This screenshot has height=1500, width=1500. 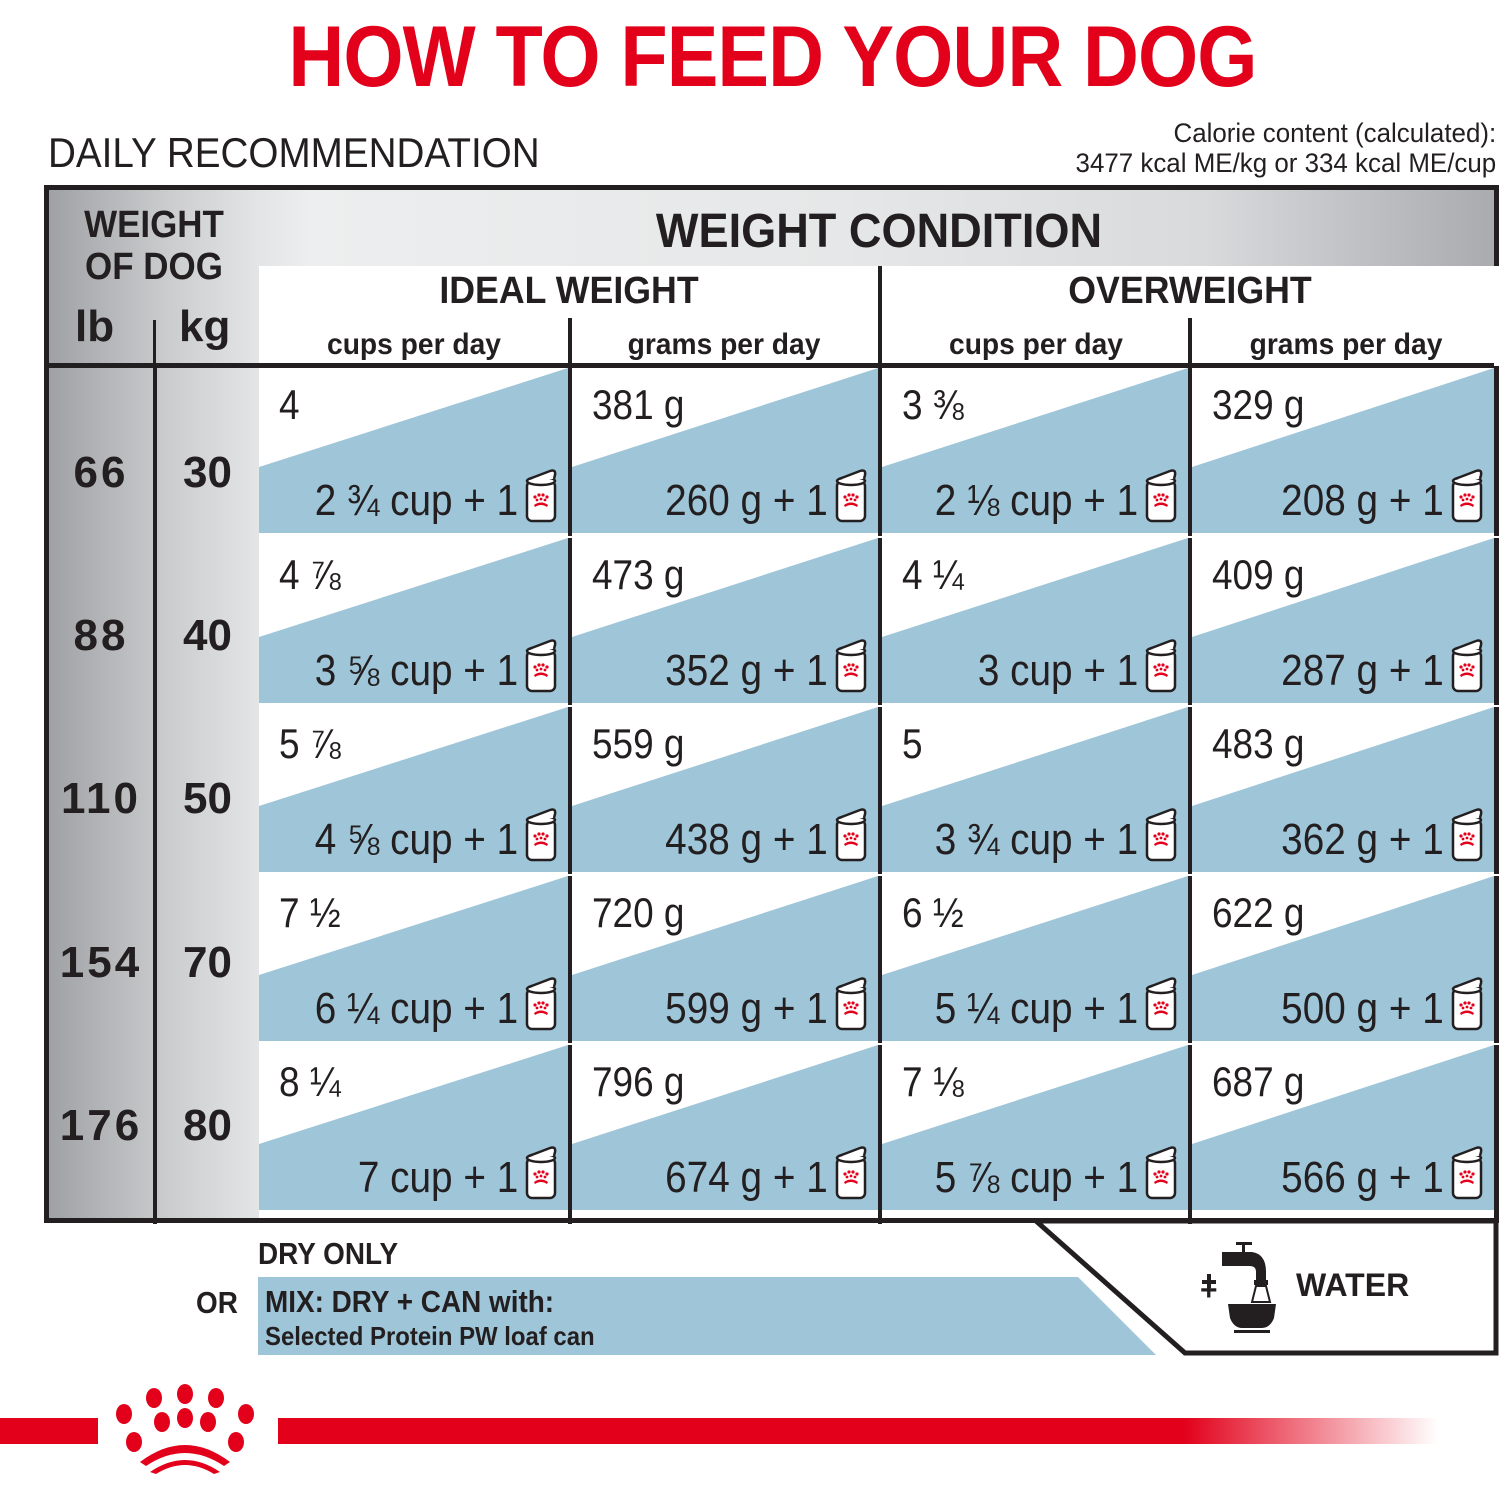 I want to click on mix-amount: 5 ⅞ cup + 1, so click(x=1042, y=1173).